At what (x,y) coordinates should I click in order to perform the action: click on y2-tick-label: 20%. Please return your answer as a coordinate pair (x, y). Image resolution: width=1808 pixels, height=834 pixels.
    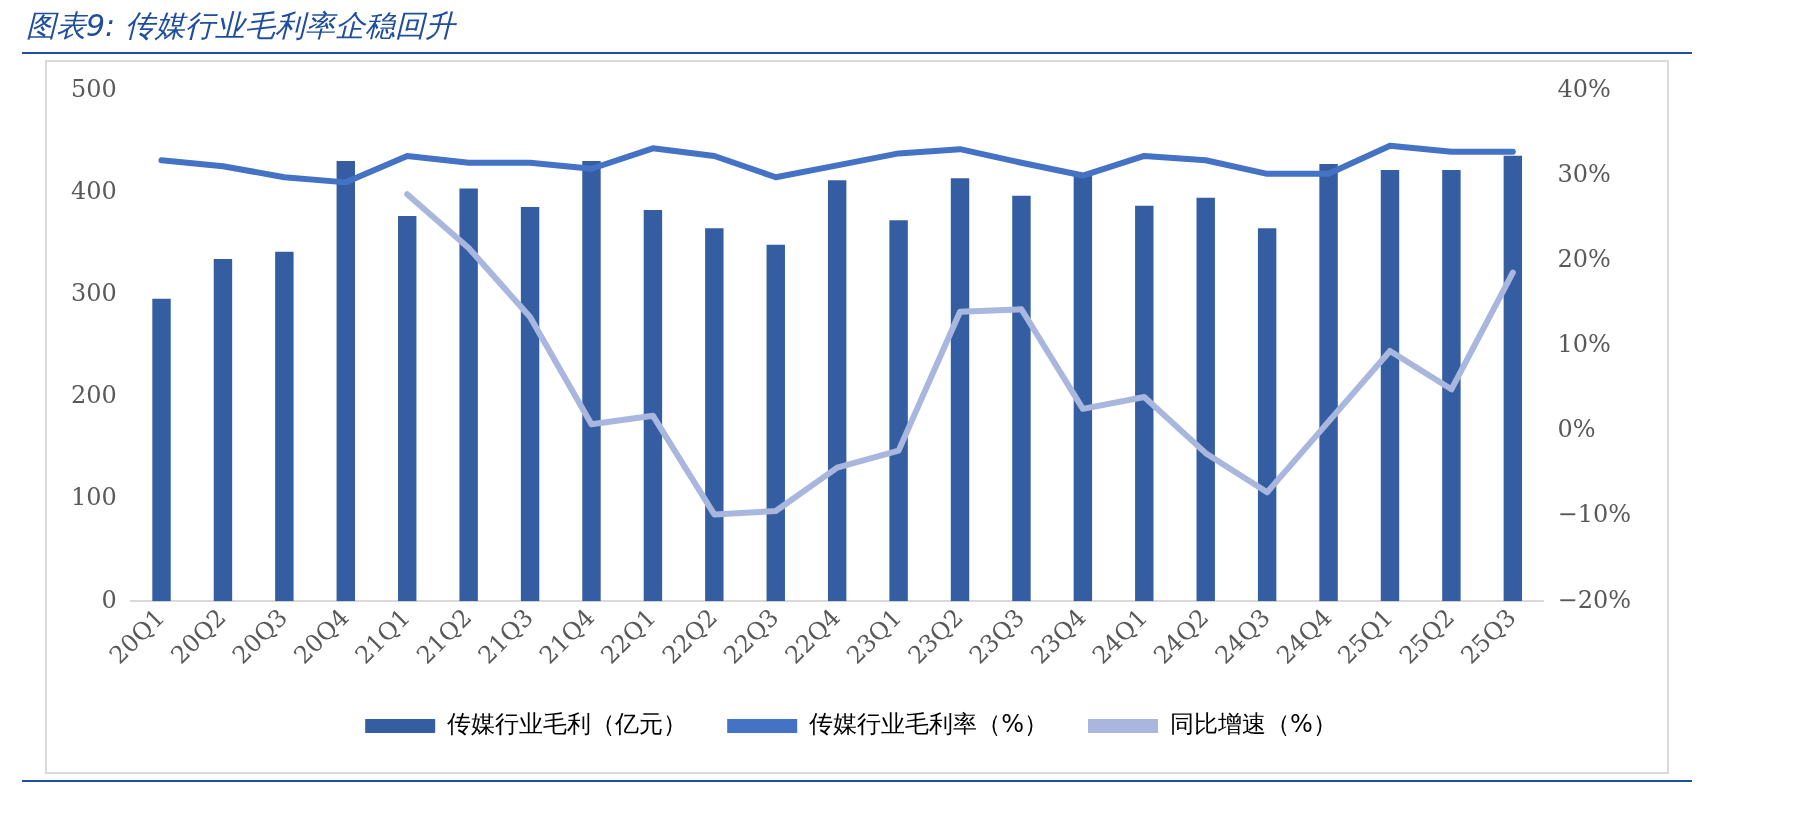
    Looking at the image, I should click on (1584, 258).